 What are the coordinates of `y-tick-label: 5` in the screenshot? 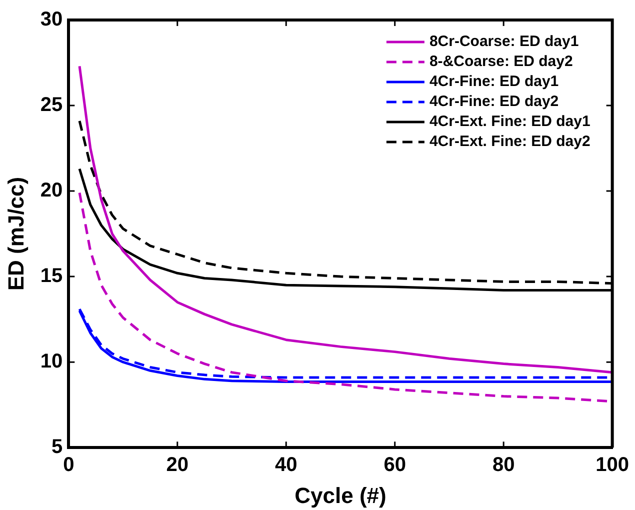 It's located at (57, 447).